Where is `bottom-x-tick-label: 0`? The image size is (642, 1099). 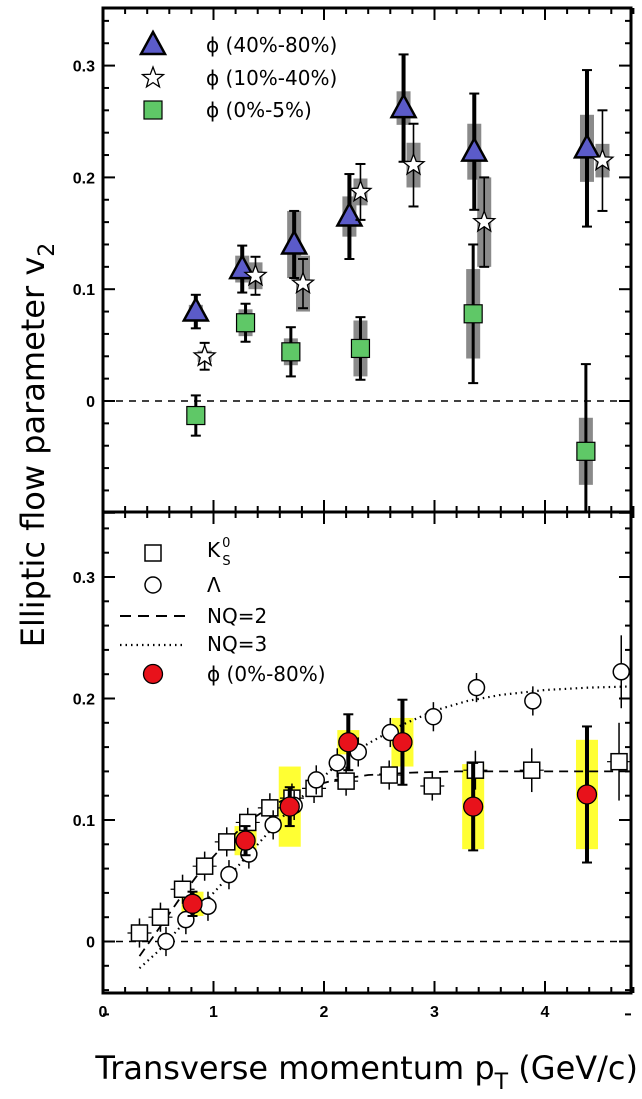 bottom-x-tick-label: 0 is located at coordinates (103, 1012).